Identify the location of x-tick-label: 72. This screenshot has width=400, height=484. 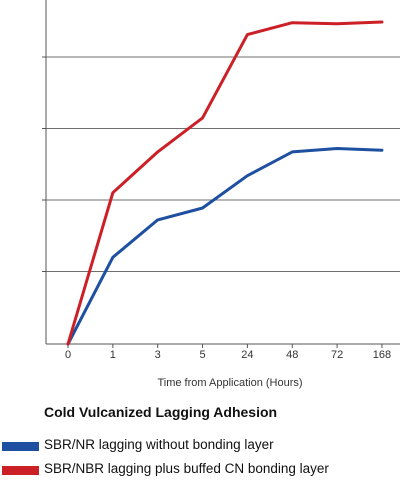
(337, 355).